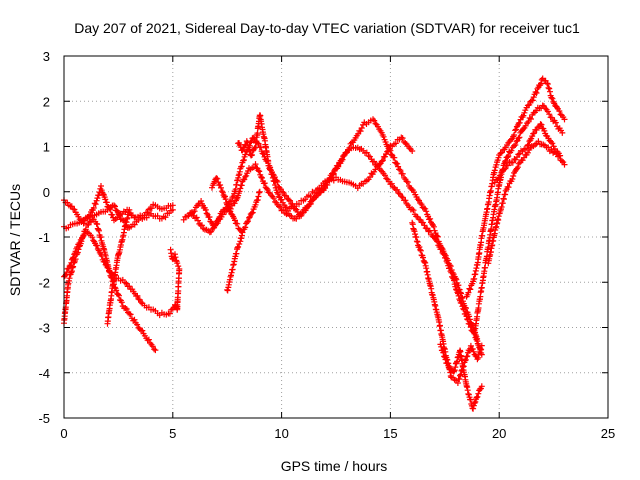 This screenshot has width=640, height=480. Describe the element at coordinates (44, 282) in the screenshot. I see `y-tick-label: -2` at that location.